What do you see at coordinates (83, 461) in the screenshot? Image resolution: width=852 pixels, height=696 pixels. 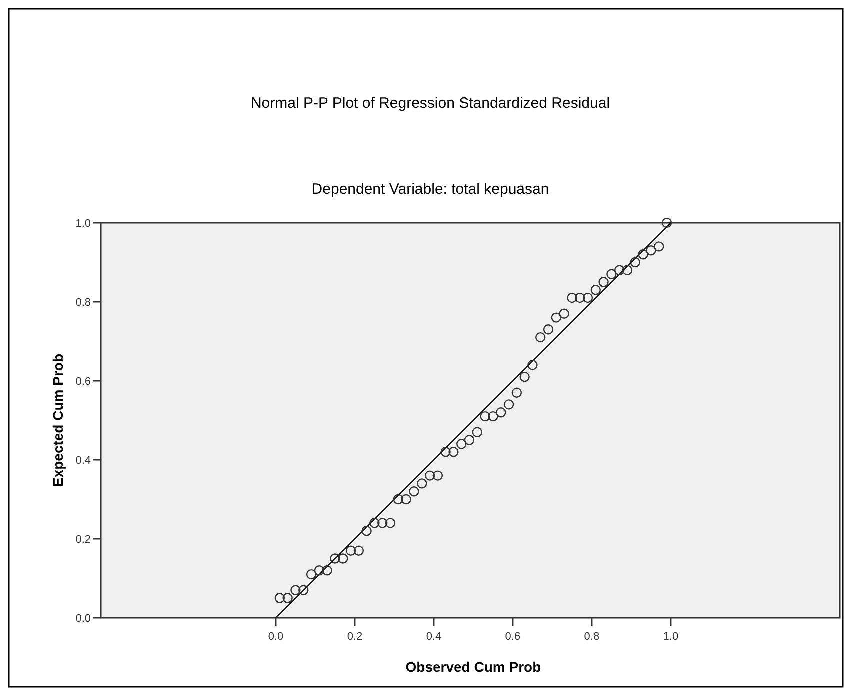 I see `y-tick-label: 0.4` at bounding box center [83, 461].